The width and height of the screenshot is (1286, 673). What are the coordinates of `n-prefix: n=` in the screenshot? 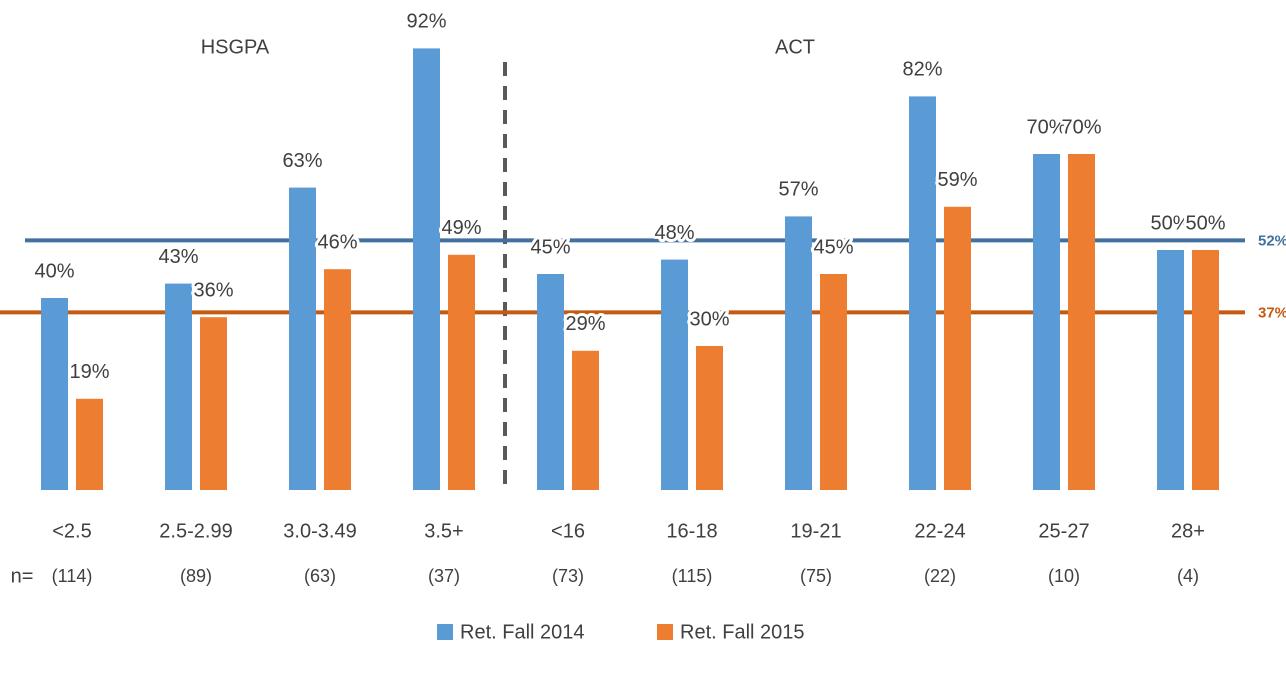 It's located at (22, 576).